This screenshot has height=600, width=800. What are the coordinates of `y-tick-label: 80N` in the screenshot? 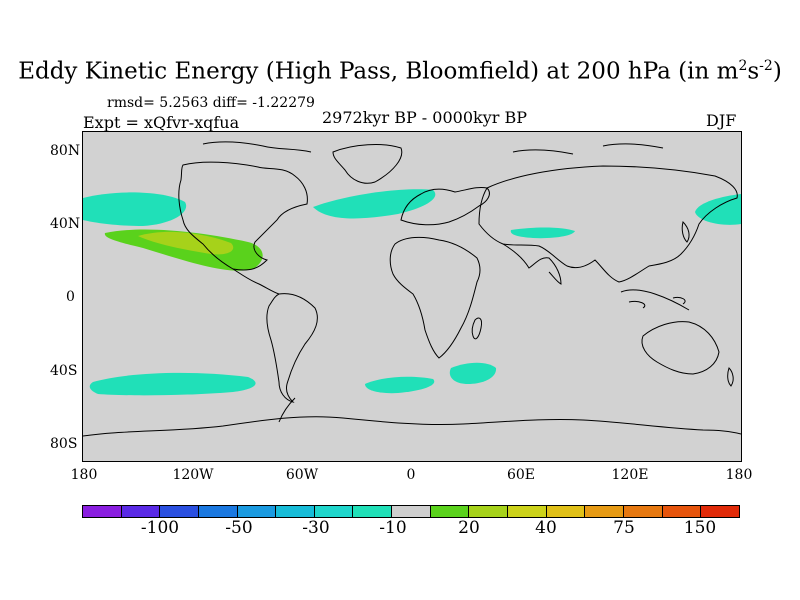 It's located at (65, 151).